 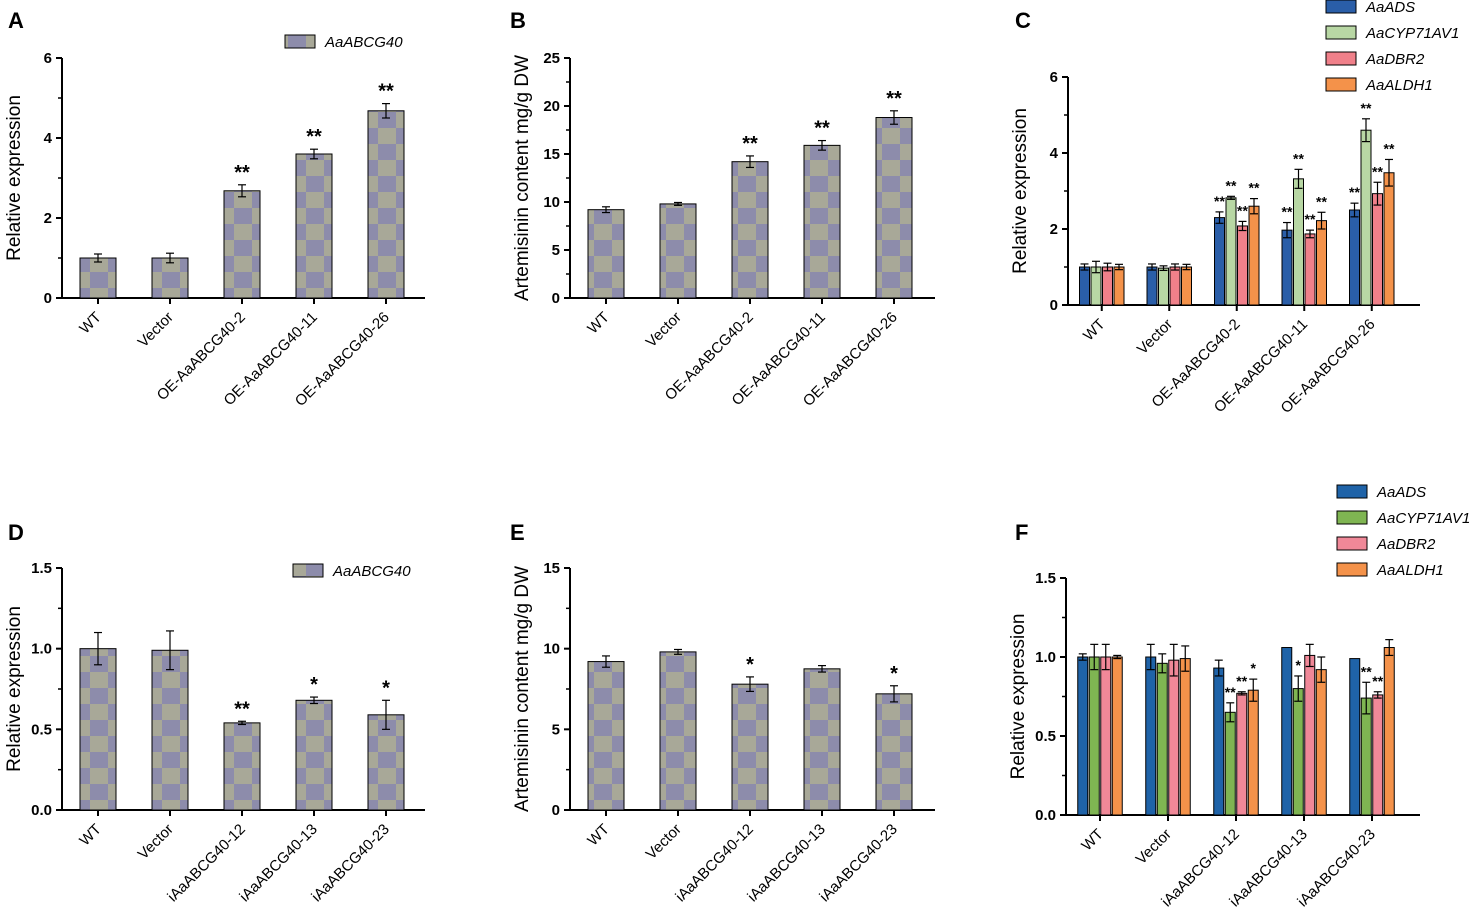 What do you see at coordinates (1423, 518) in the screenshot?
I see `legend-label: AaCYP71AV1` at bounding box center [1423, 518].